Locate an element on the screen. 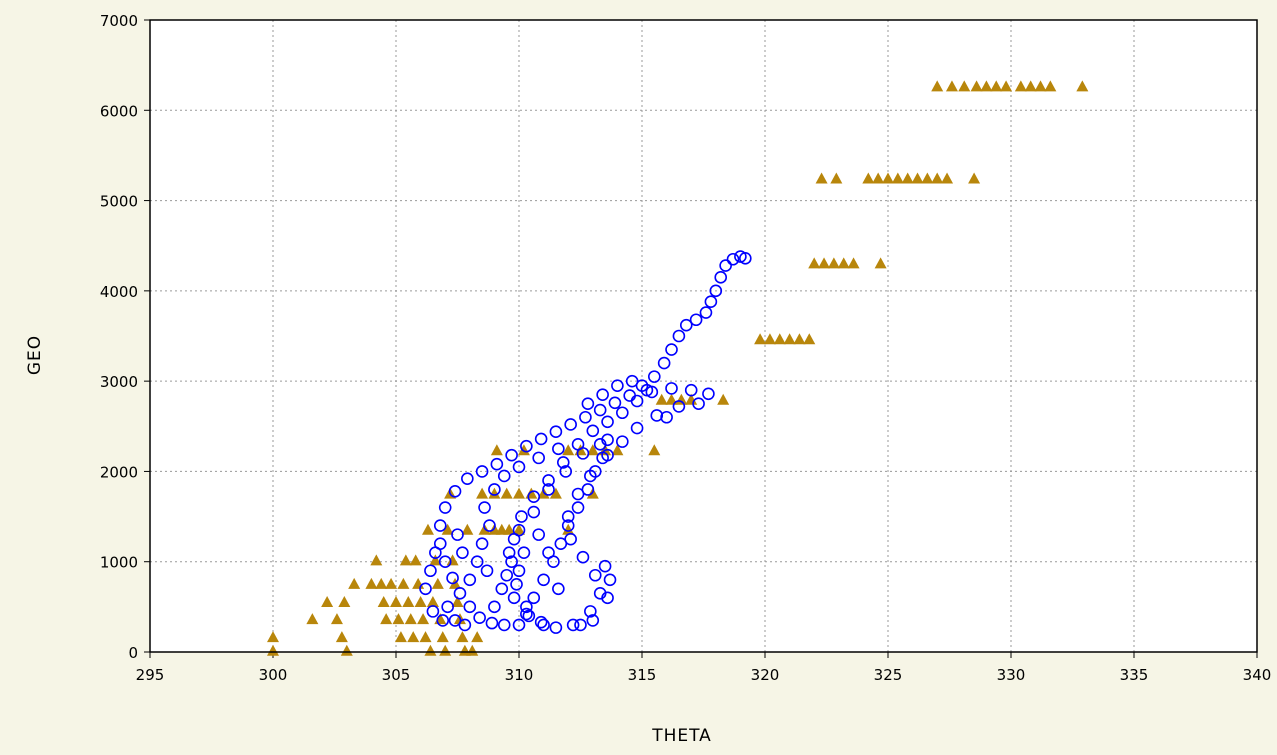  x-tick-label: 300 is located at coordinates (273, 675).